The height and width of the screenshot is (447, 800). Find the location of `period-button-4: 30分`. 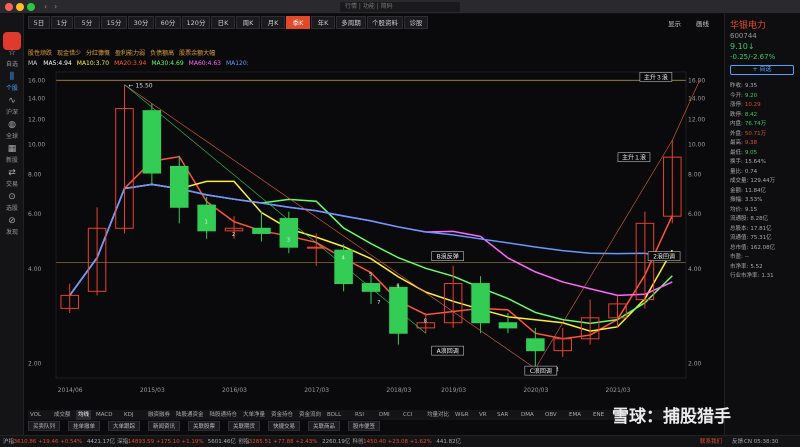

period-button-4: 30分 is located at coordinates (141, 22).